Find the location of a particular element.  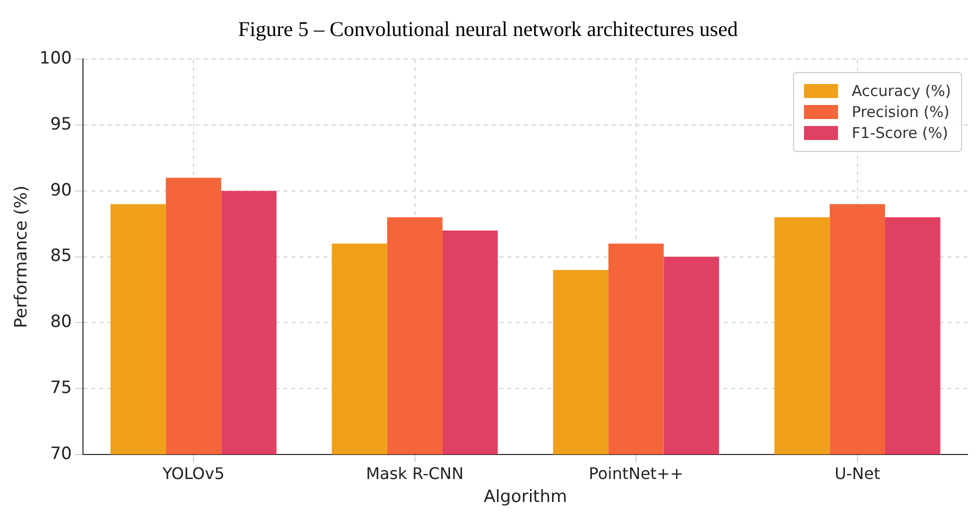

y-tick-label: 95 is located at coordinates (61, 124).